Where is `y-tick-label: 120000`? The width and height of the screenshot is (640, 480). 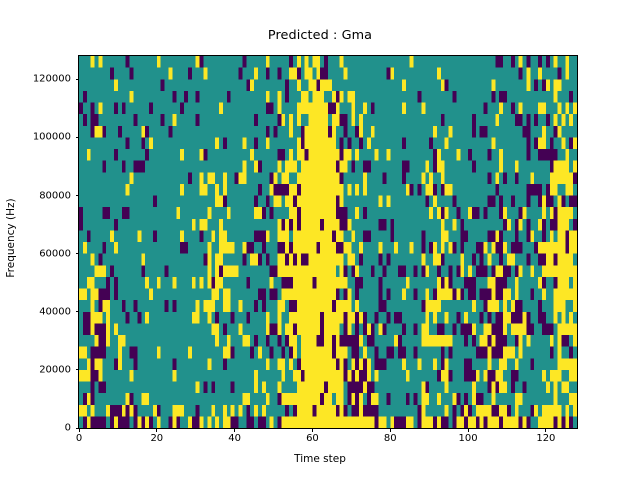 y-tick-label: 120000 is located at coordinates (51, 79).